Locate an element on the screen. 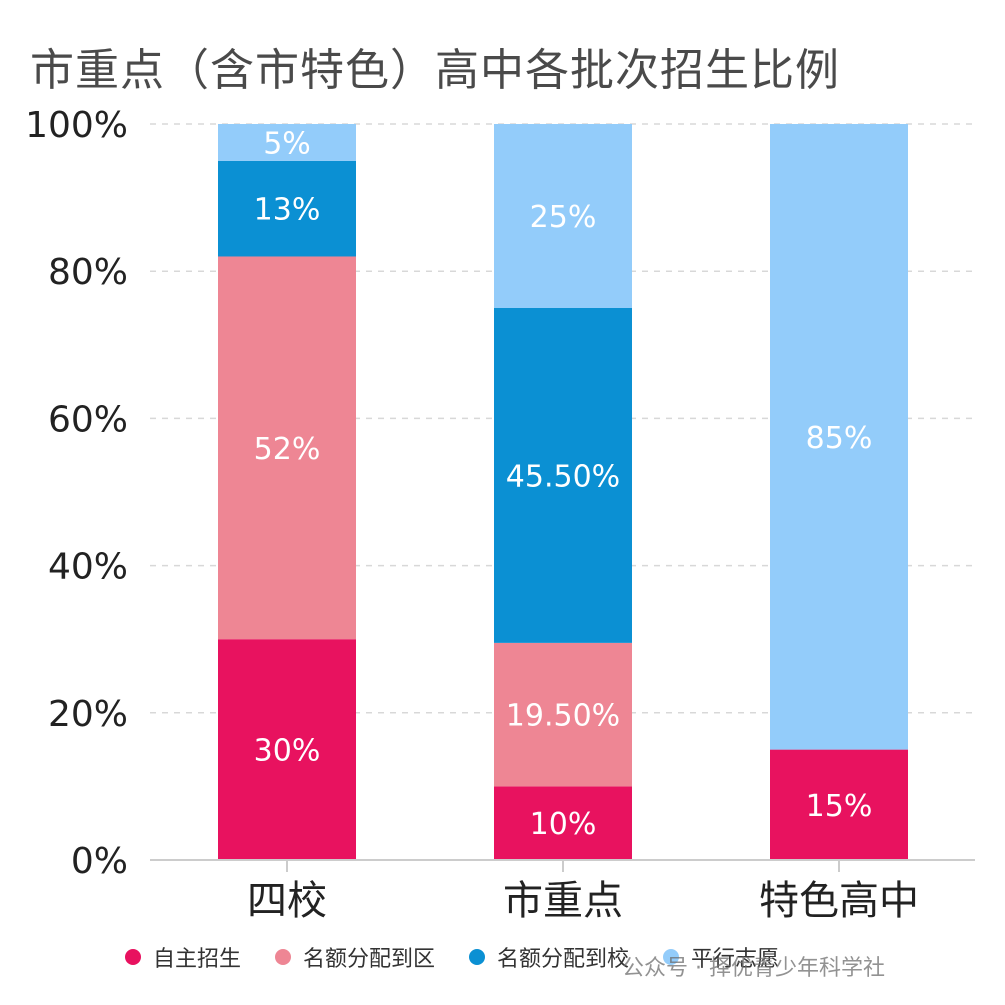 The height and width of the screenshot is (1005, 1005). y-tick-label: 60% is located at coordinates (88, 419).